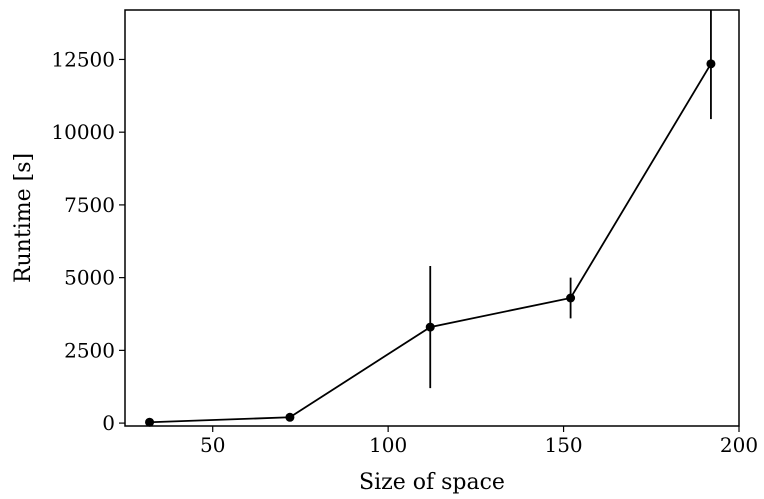  What do you see at coordinates (23, 218) in the screenshot?
I see `y-axis-label: Runtime [s]` at bounding box center [23, 218].